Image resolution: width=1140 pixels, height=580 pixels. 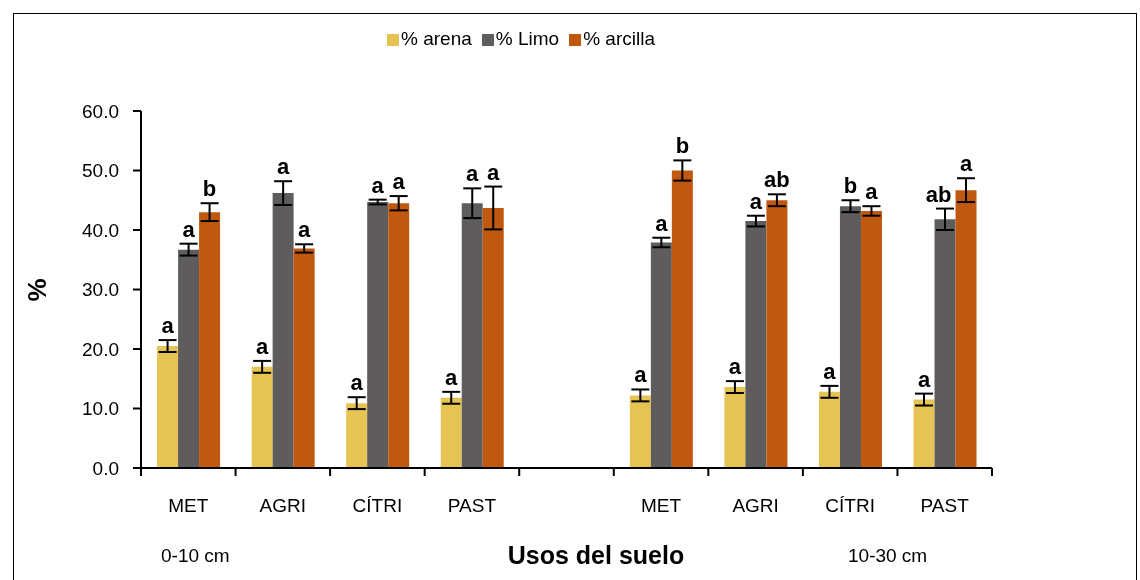 What do you see at coordinates (105, 468) in the screenshot?
I see `y-tick-label: 0.0` at bounding box center [105, 468].